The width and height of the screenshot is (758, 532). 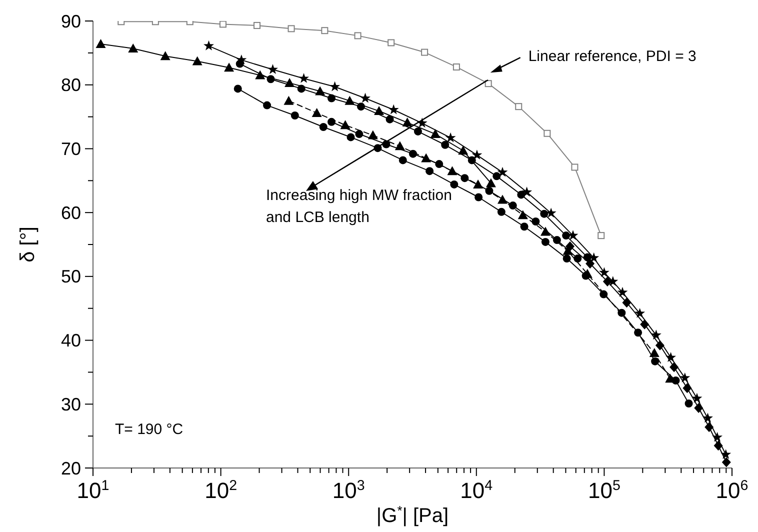 What do you see at coordinates (604, 490) in the screenshot?
I see `x-tick-label: 10$^{5}$` at bounding box center [604, 490].